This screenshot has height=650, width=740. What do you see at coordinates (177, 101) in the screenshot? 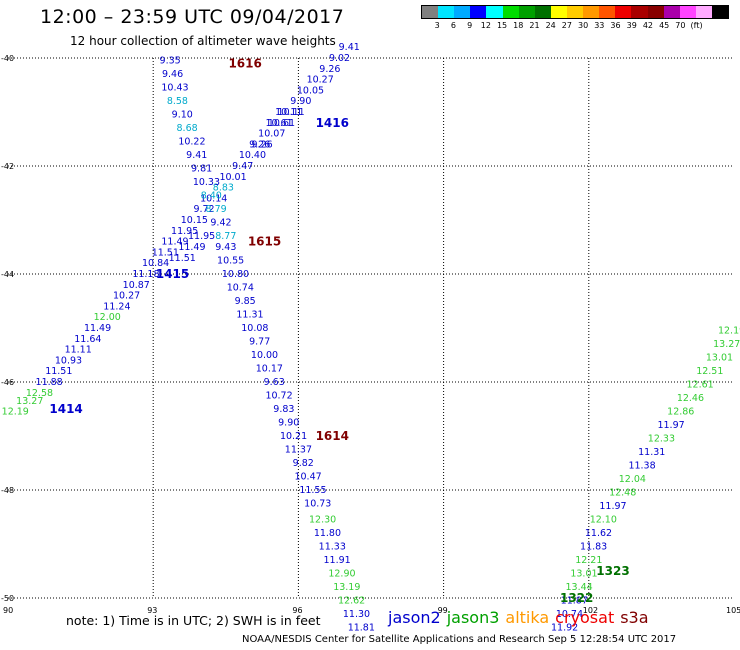
I see `wave-height-value: 8.58` at bounding box center [177, 101].